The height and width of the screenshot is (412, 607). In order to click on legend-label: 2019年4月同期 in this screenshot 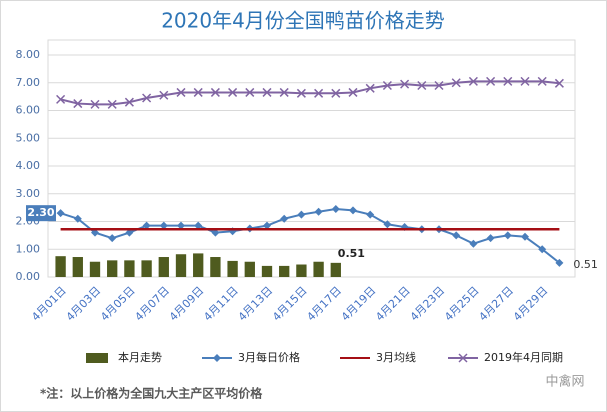, I will do `click(523, 357)`.